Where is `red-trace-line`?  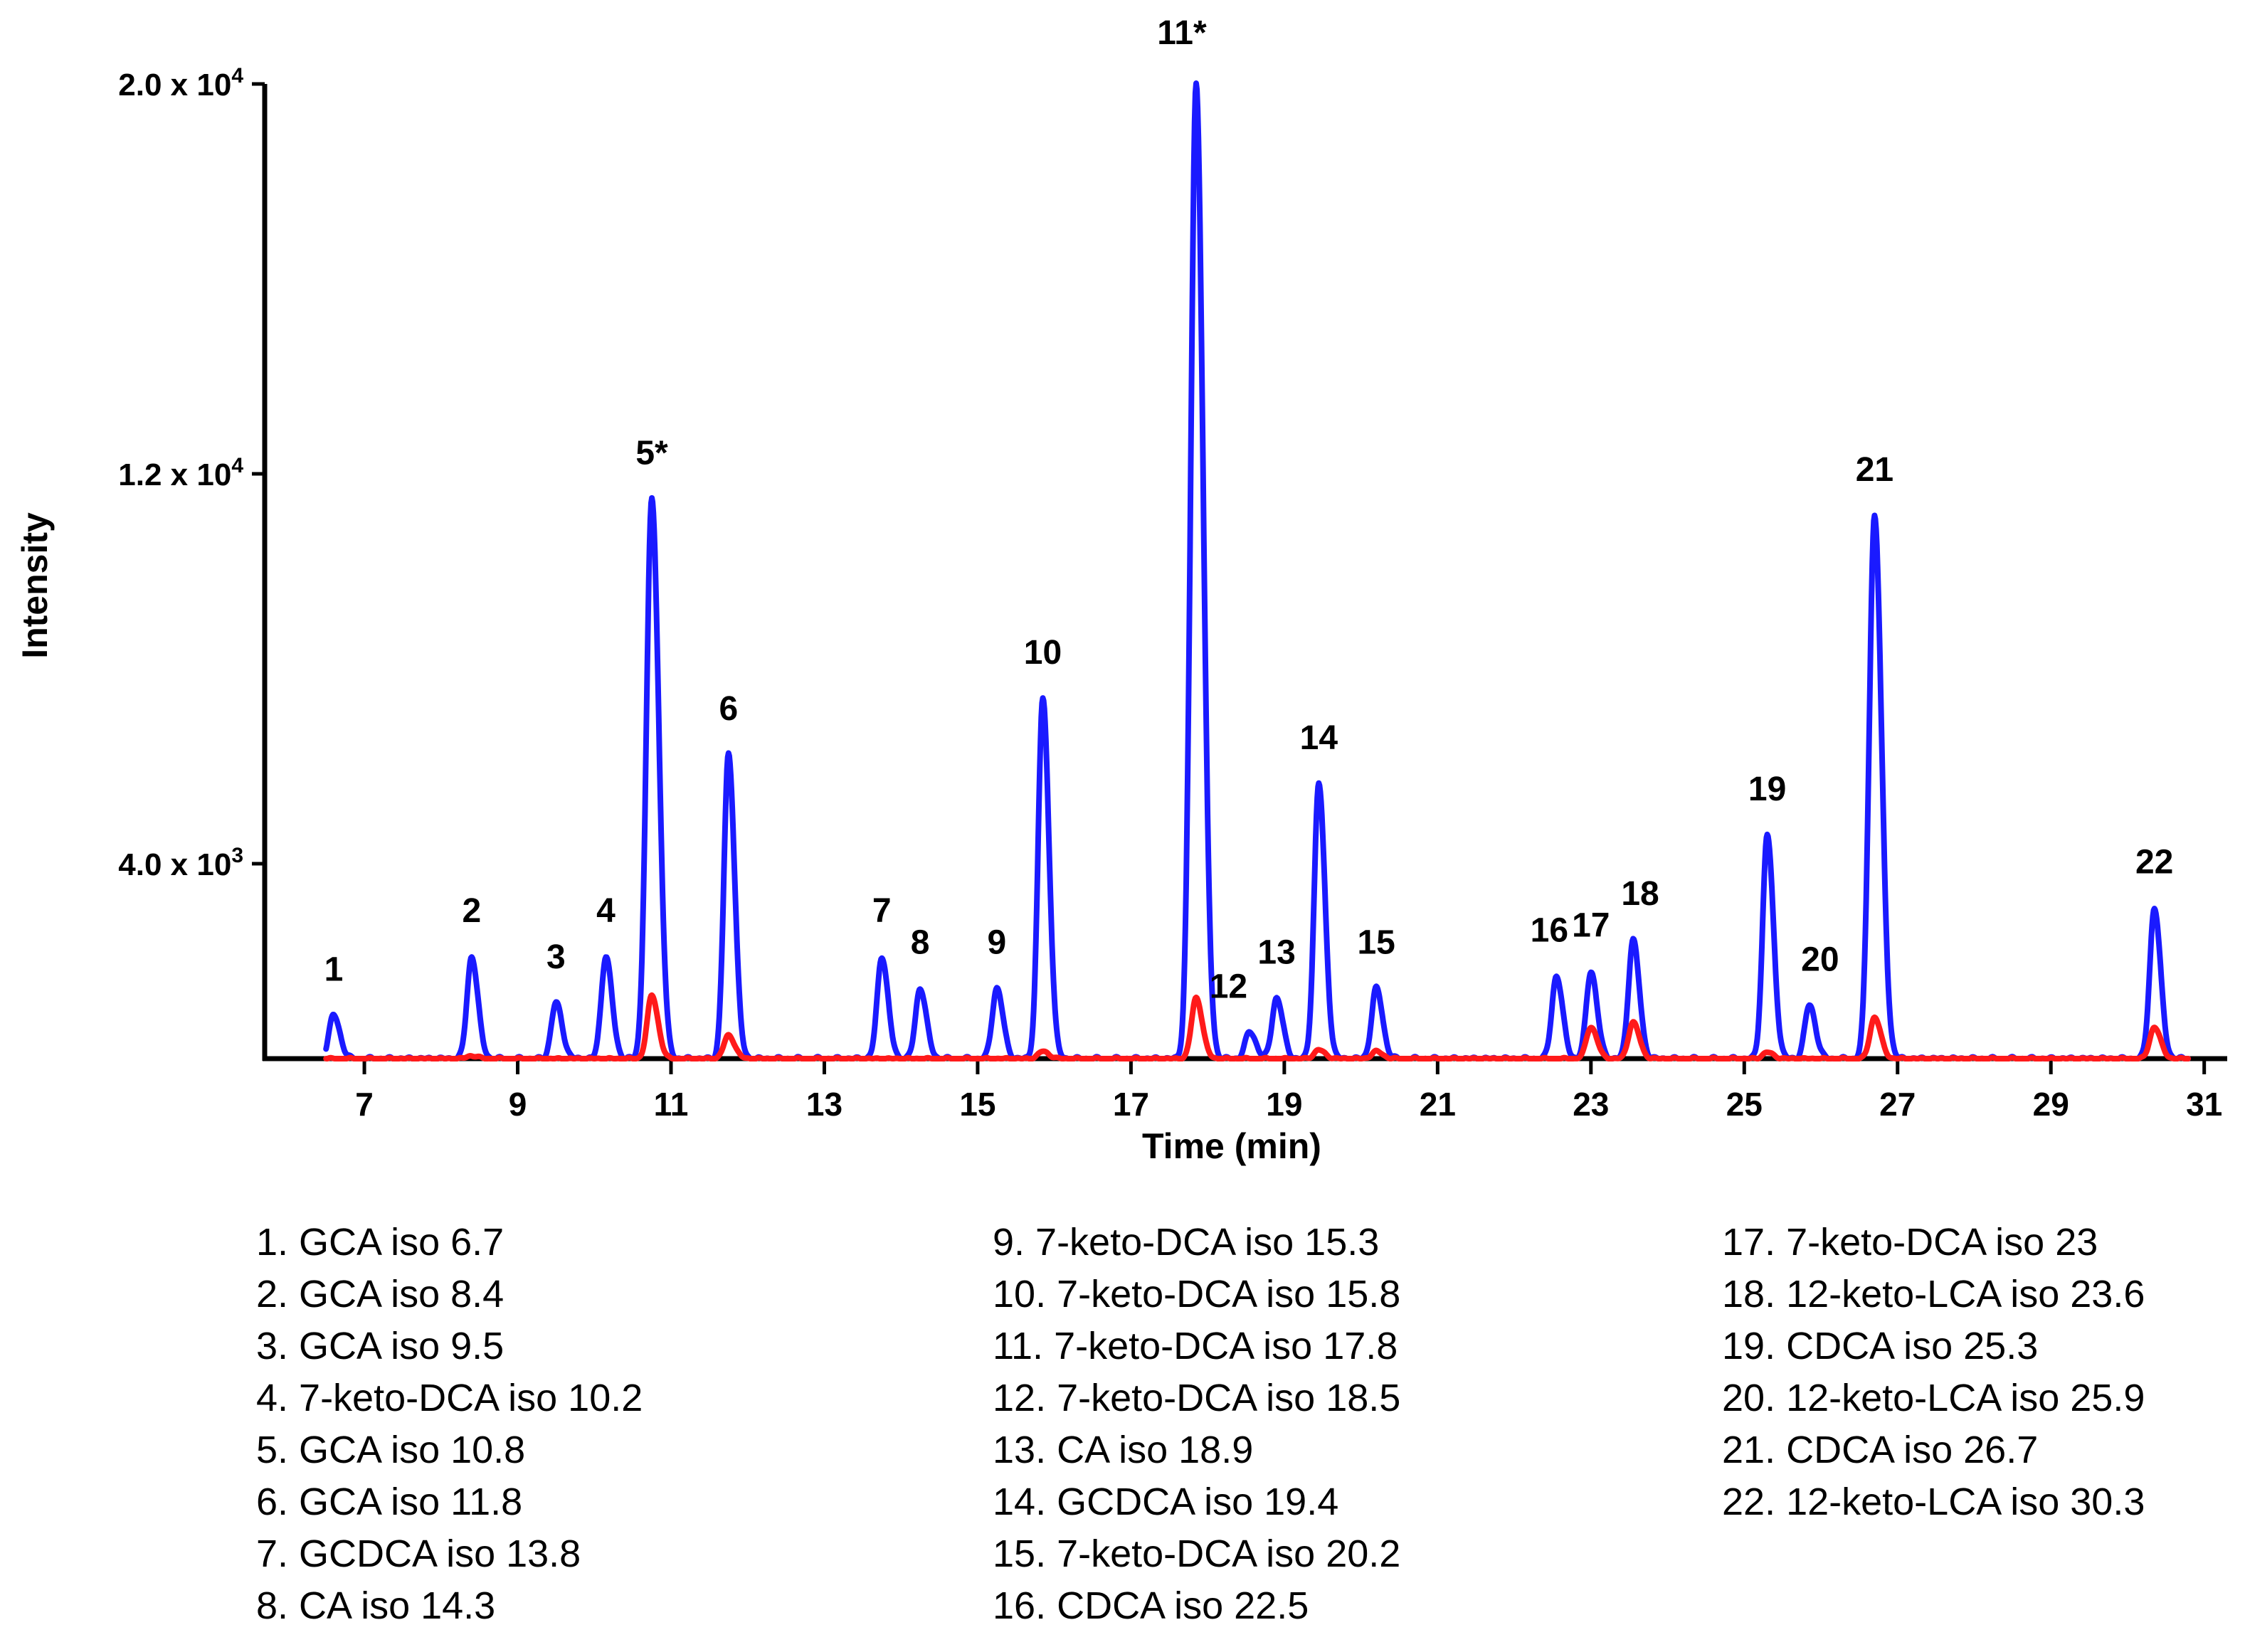 red-trace-line is located at coordinates (1257, 1026).